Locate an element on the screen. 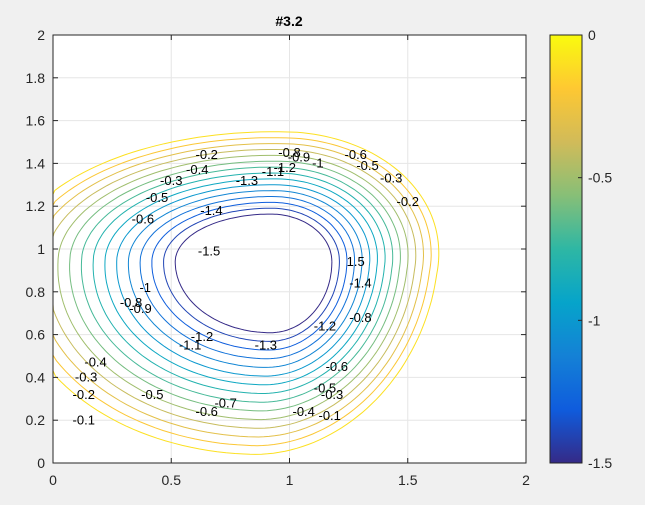 This screenshot has width=645, height=505. colorbar: -1.5 -1 -0.5 0 is located at coordinates (580, 249).